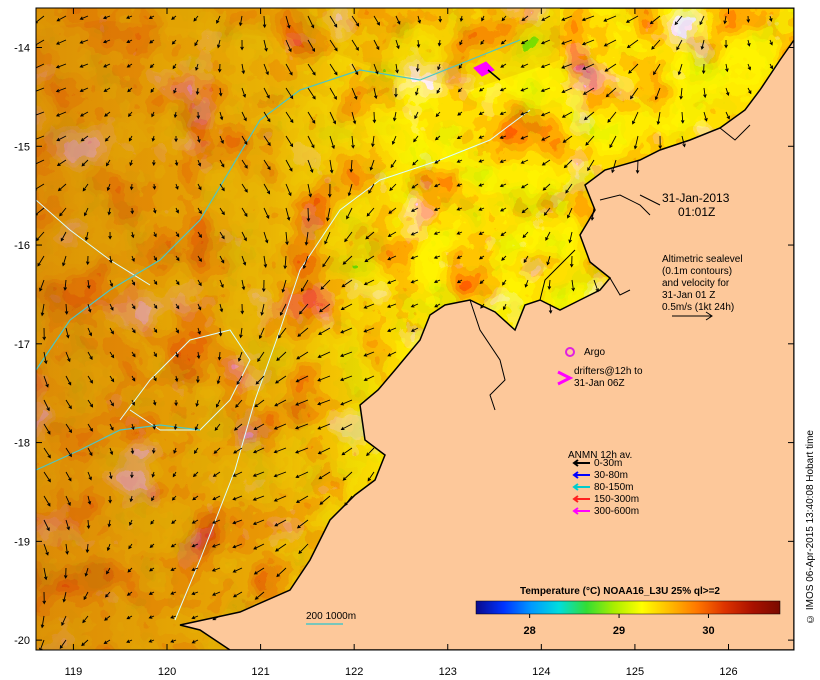 The width and height of the screenshot is (820, 680). What do you see at coordinates (22, 444) in the screenshot?
I see `y-tick-label-4: -18` at bounding box center [22, 444].